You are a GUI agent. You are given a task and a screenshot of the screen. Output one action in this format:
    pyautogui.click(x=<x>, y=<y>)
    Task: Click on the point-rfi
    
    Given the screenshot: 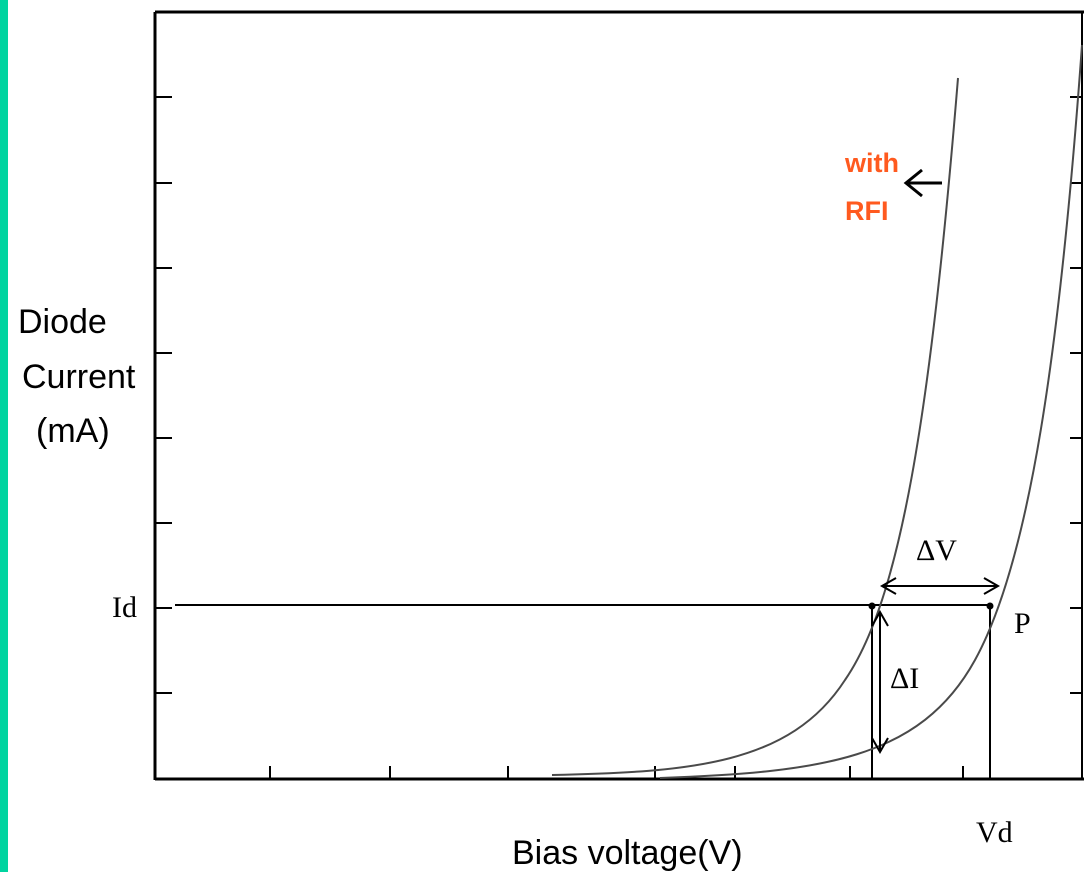 What is the action you would take?
    pyautogui.click(x=872, y=606)
    